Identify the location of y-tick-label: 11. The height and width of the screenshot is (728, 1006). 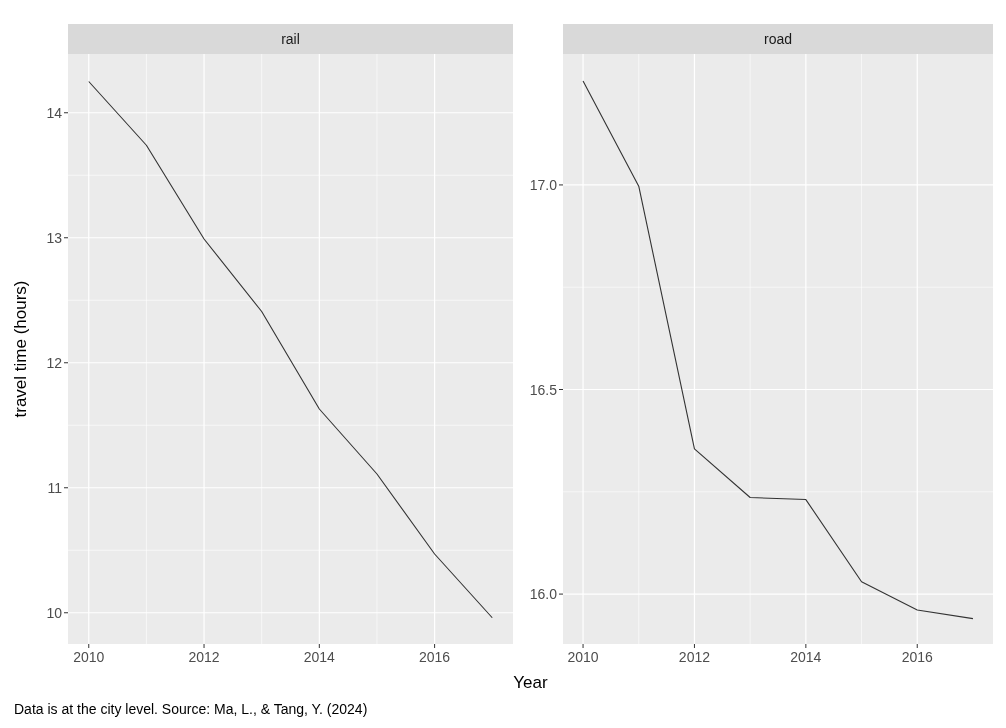
(55, 487).